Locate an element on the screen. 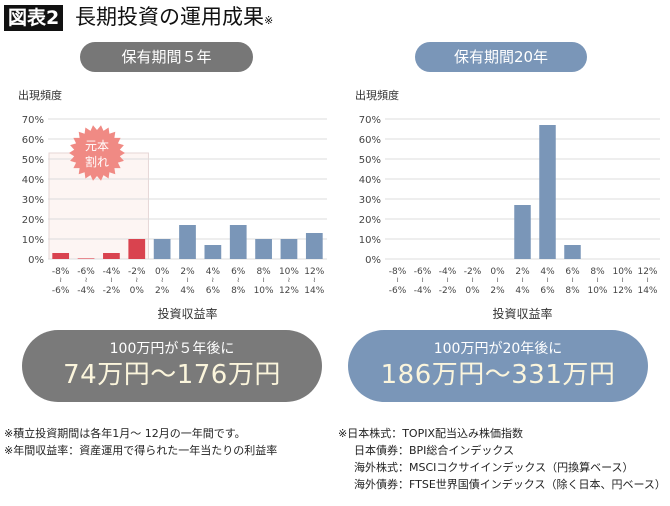  note: 海外債券：FTSE世界国債インデックス（除く日本、円ベース） is located at coordinates (510, 484).